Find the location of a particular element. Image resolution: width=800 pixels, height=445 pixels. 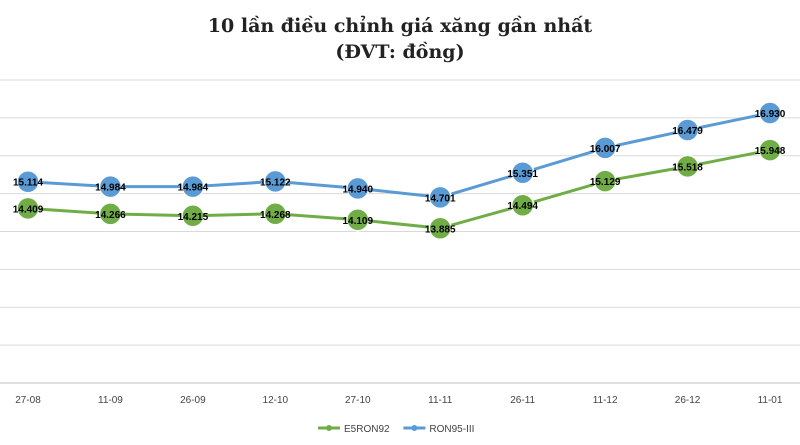

data-label: 14.494 is located at coordinates (522, 206).